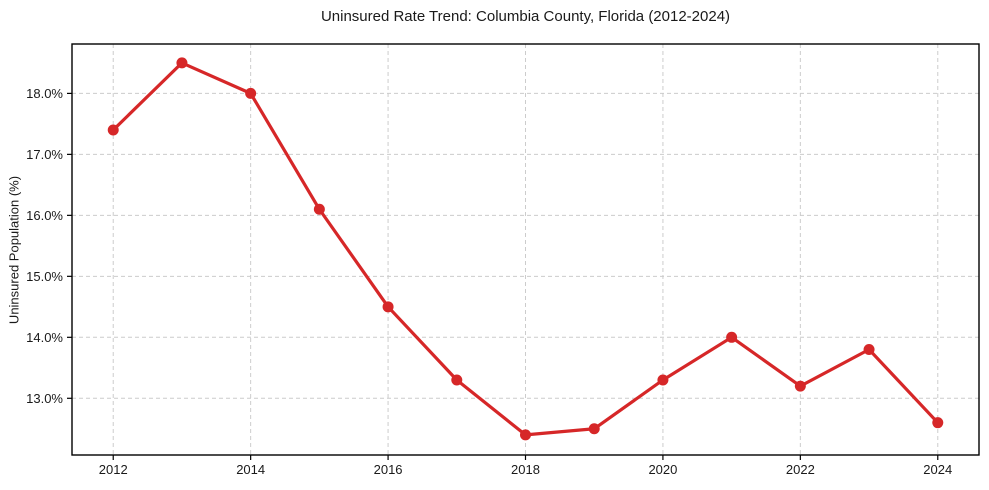 The image size is (989, 490). What do you see at coordinates (662, 469) in the screenshot?
I see `x-tick-label: 2020` at bounding box center [662, 469].